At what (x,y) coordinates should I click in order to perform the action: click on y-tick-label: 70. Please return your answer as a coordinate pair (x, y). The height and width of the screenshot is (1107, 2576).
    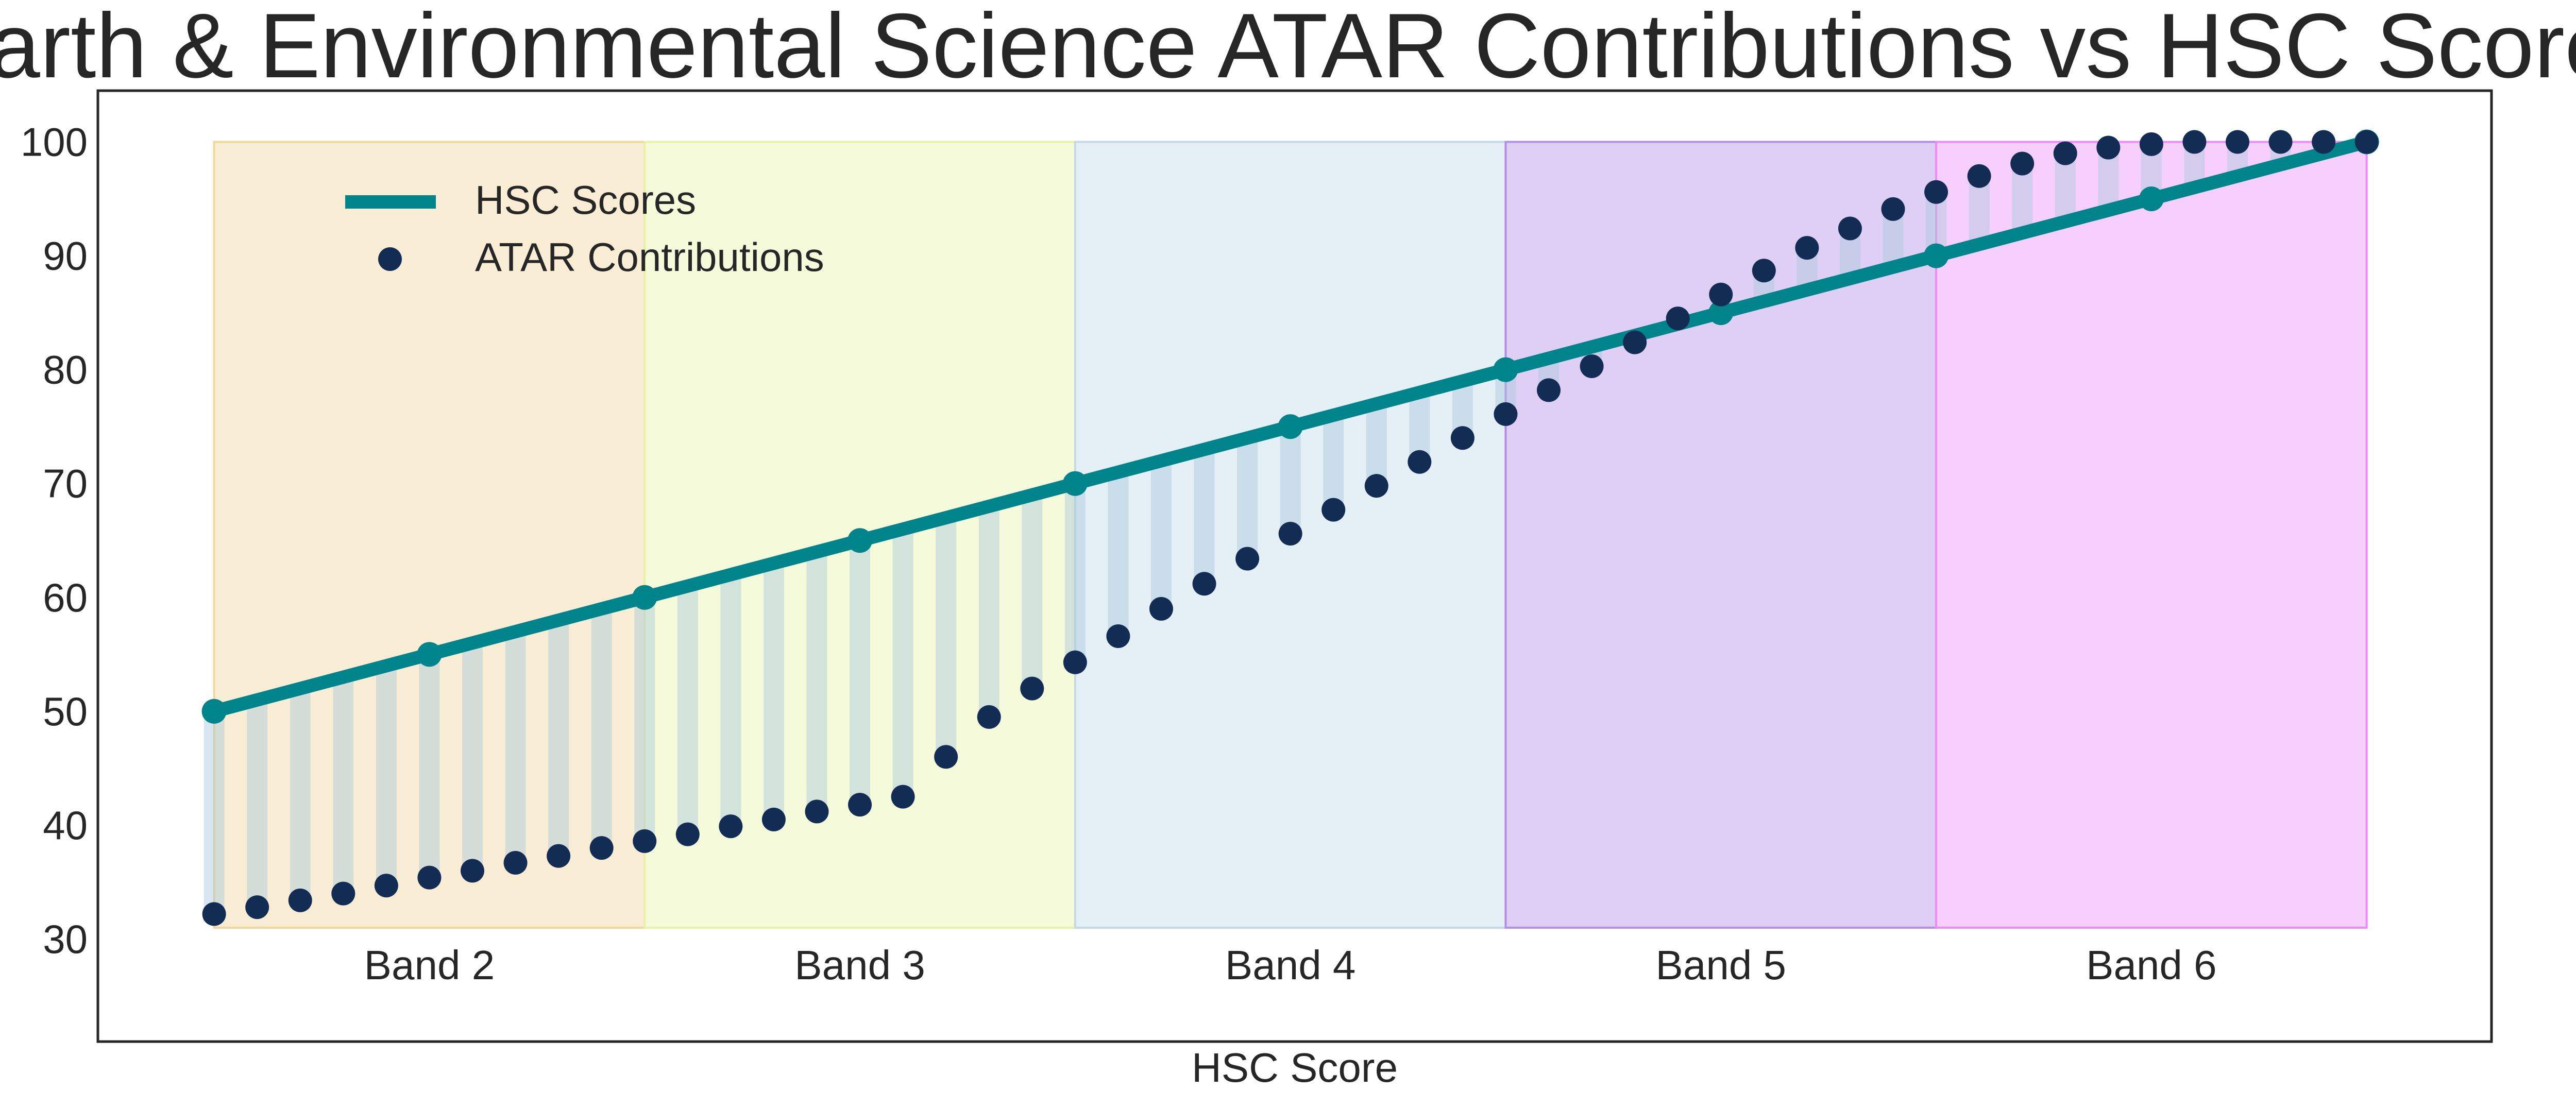
    Looking at the image, I should click on (65, 483).